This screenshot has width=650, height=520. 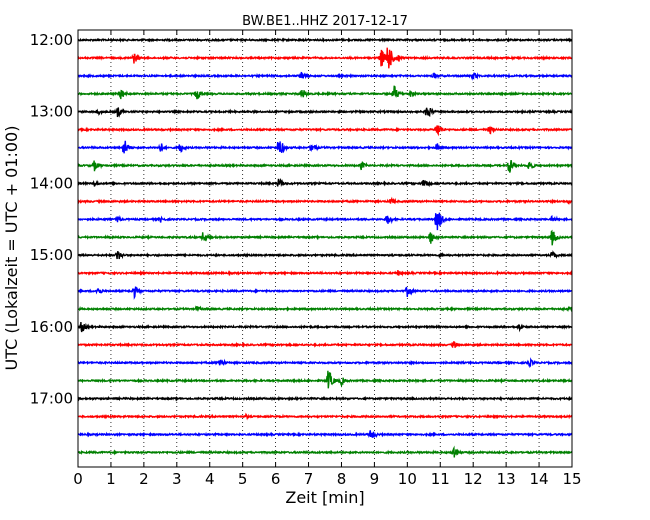 What do you see at coordinates (144, 479) in the screenshot?
I see `x-tick-label: 2` at bounding box center [144, 479].